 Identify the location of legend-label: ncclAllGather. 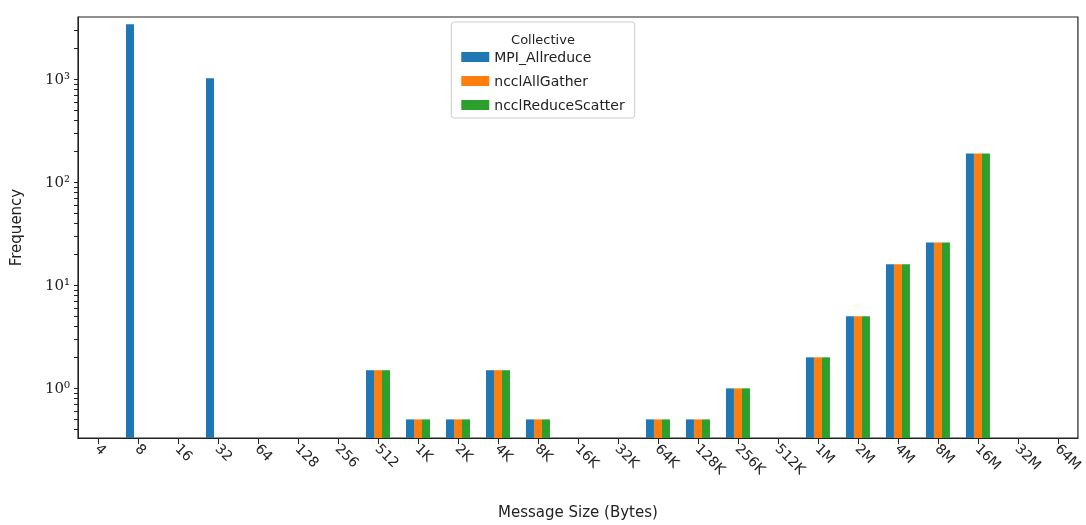
(541, 81).